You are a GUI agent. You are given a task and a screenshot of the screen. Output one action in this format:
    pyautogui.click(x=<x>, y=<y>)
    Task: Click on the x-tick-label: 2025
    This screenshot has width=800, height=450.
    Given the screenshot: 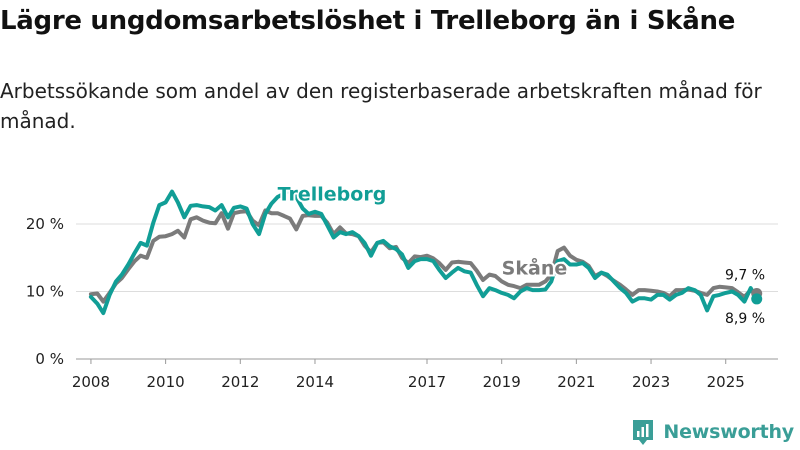 What is the action you would take?
    pyautogui.click(x=726, y=382)
    